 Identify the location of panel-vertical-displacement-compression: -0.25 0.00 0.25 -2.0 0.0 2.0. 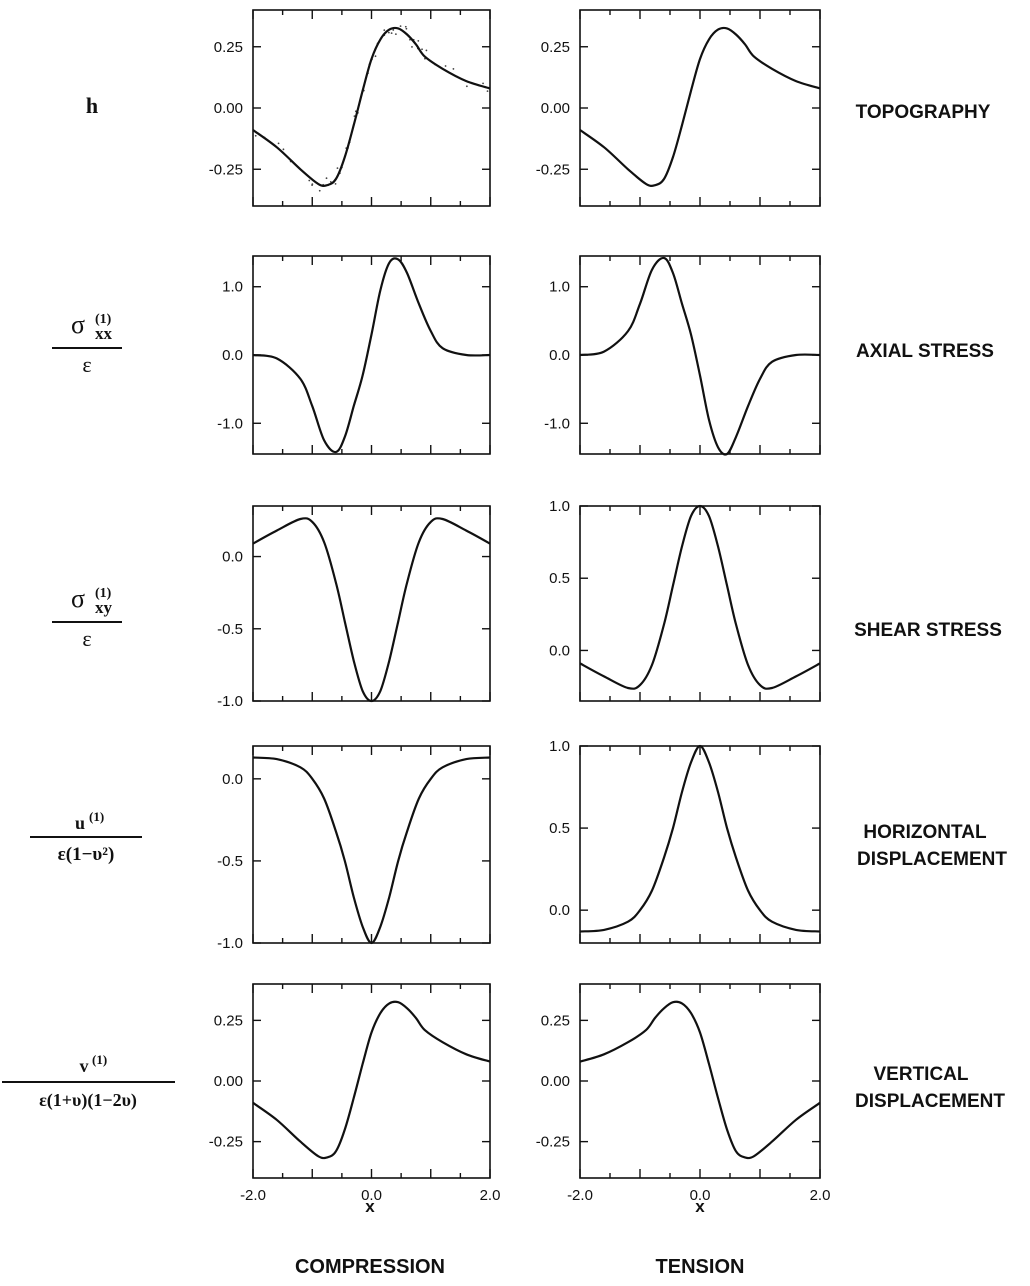
(355, 1093).